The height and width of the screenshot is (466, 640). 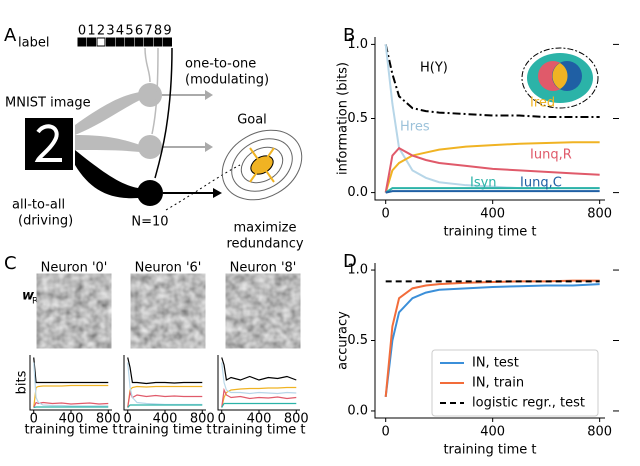 What do you see at coordinates (495, 363) in the screenshot?
I see `legend-label: IN, test` at bounding box center [495, 363].